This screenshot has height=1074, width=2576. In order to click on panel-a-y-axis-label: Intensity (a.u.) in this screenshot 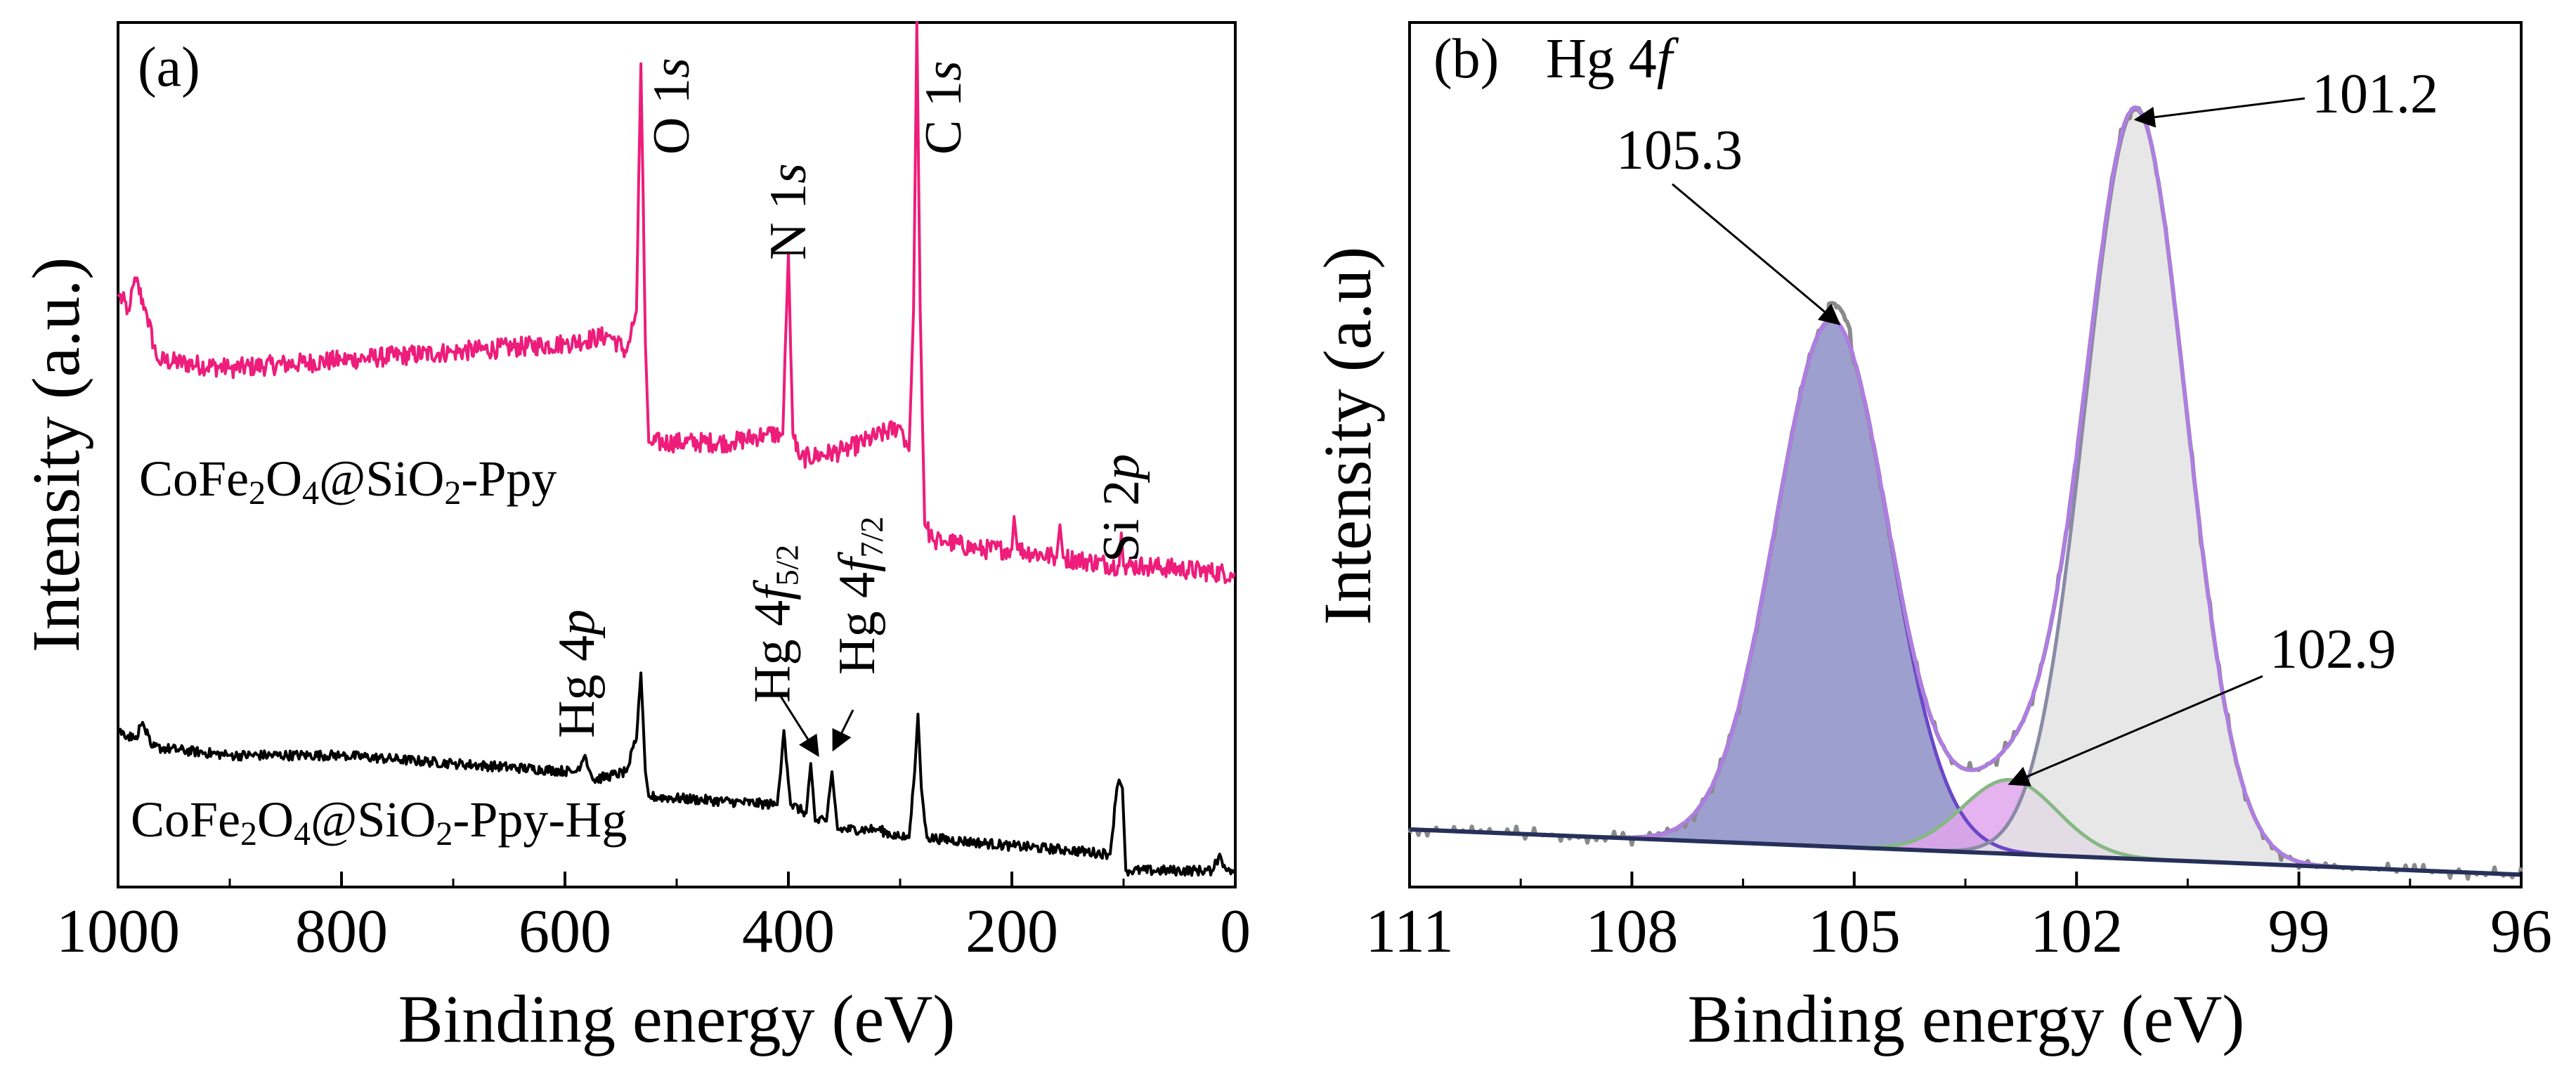, I will do `click(55, 455)`.